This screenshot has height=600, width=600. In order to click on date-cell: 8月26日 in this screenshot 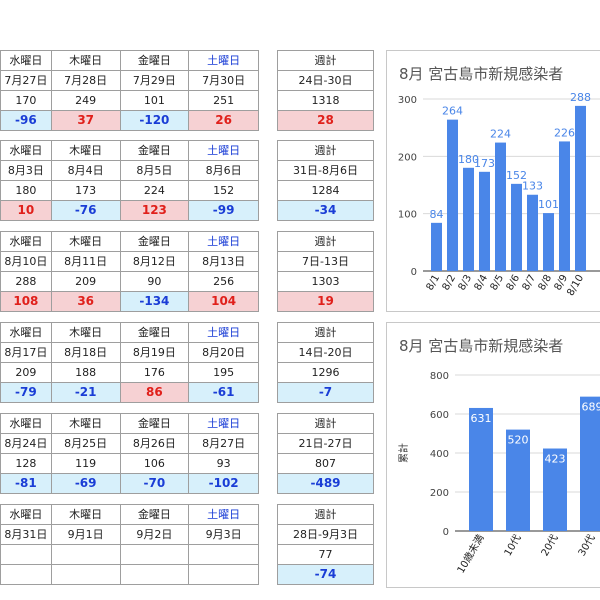, I will do `click(155, 444)`.